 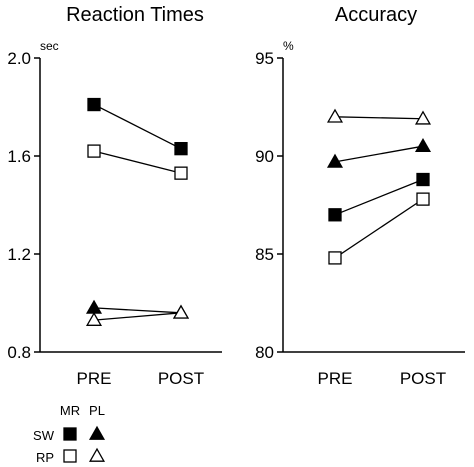 What do you see at coordinates (269, 205) in the screenshot?
I see `y-ticks: 80 85 90 95` at bounding box center [269, 205].